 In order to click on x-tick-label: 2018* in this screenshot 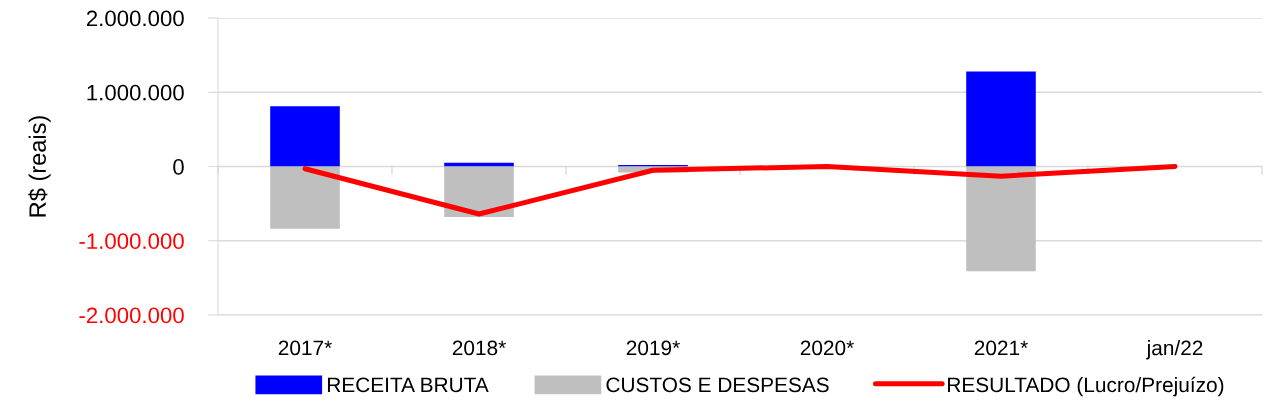, I will do `click(479, 348)`.